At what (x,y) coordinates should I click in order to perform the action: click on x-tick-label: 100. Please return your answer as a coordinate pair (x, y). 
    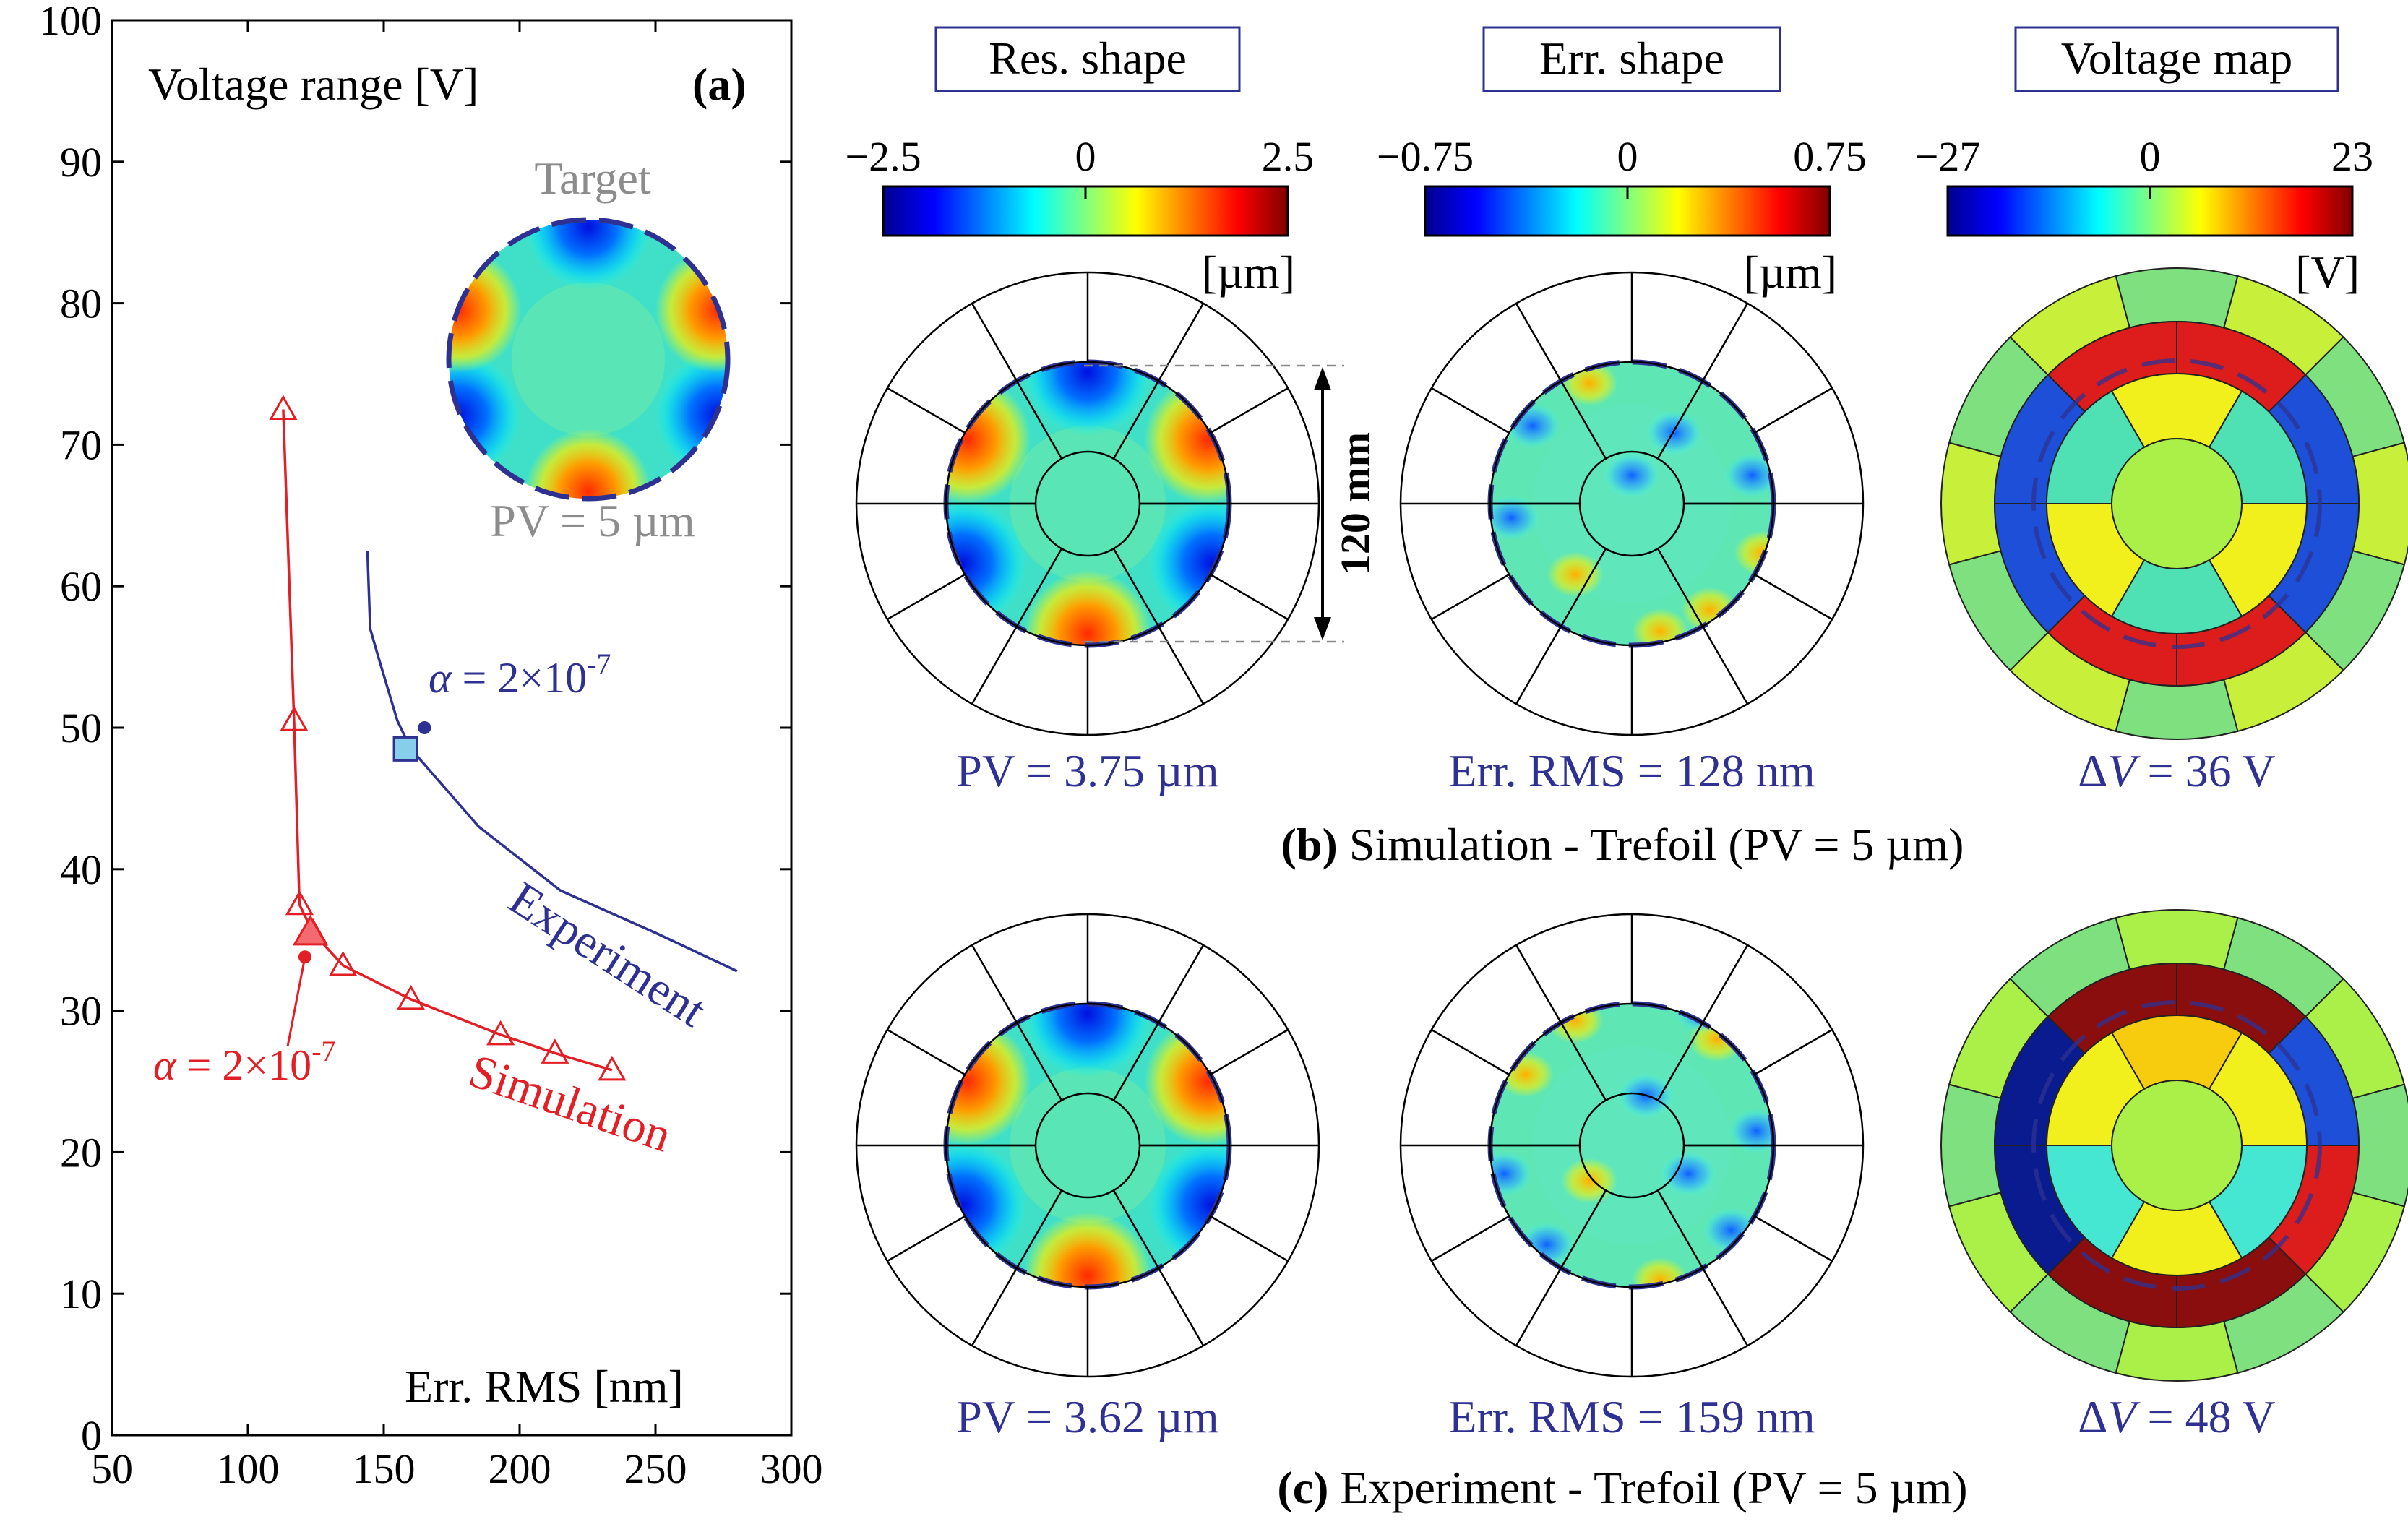
    Looking at the image, I should click on (248, 1468).